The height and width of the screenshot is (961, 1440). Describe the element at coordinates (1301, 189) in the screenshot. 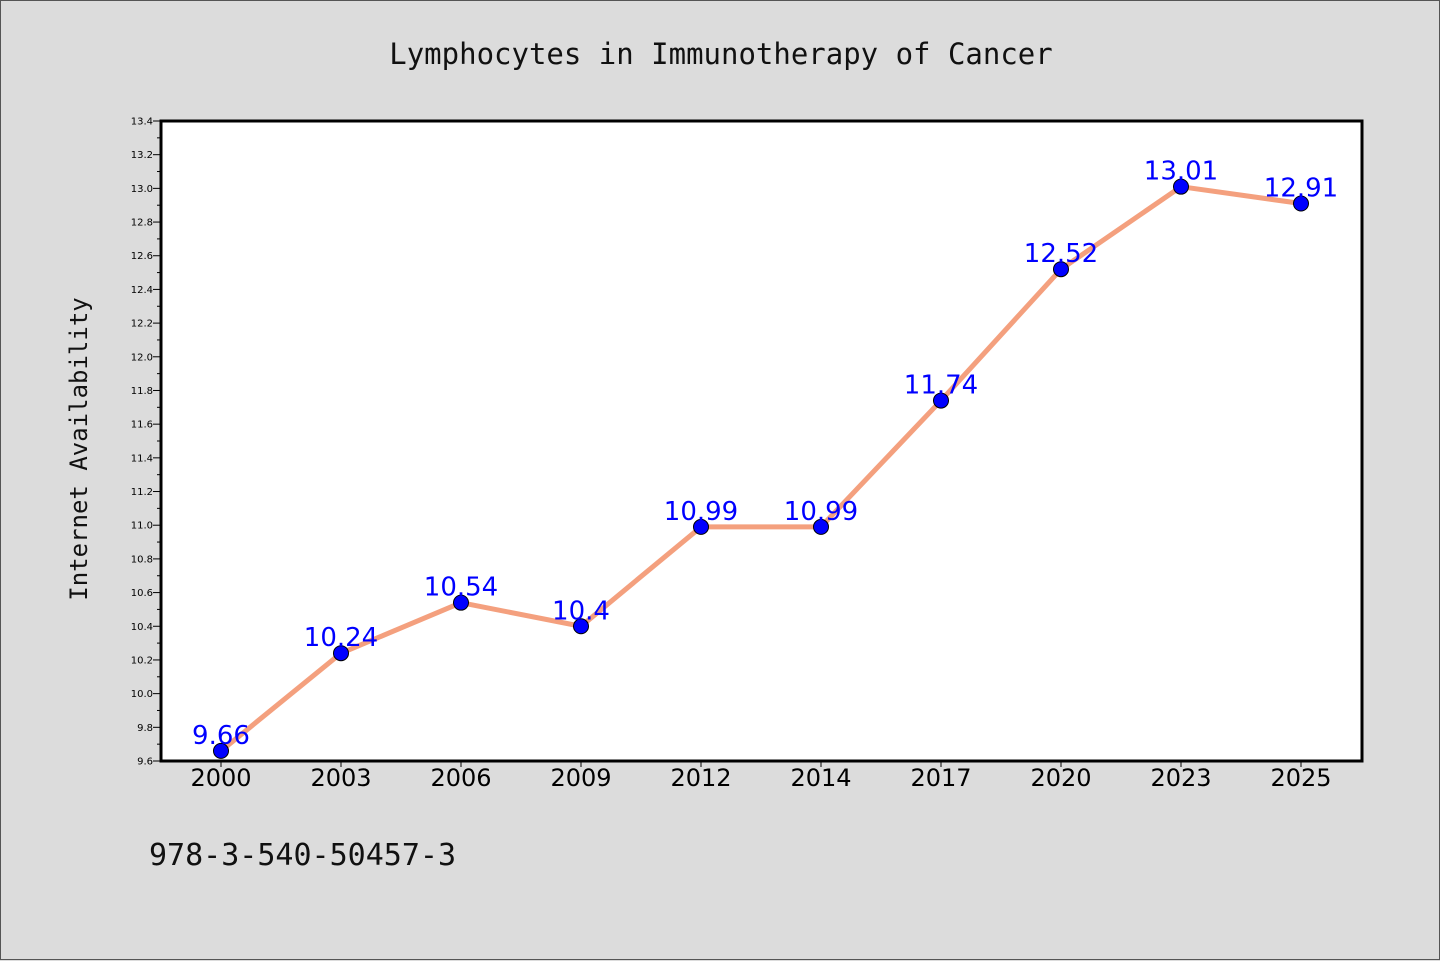

I see `data-label: 12.91` at that location.